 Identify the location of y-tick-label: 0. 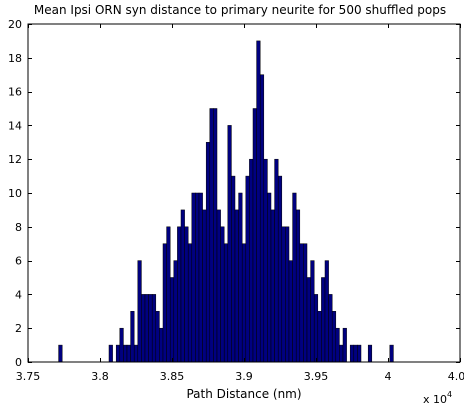
(18, 362).